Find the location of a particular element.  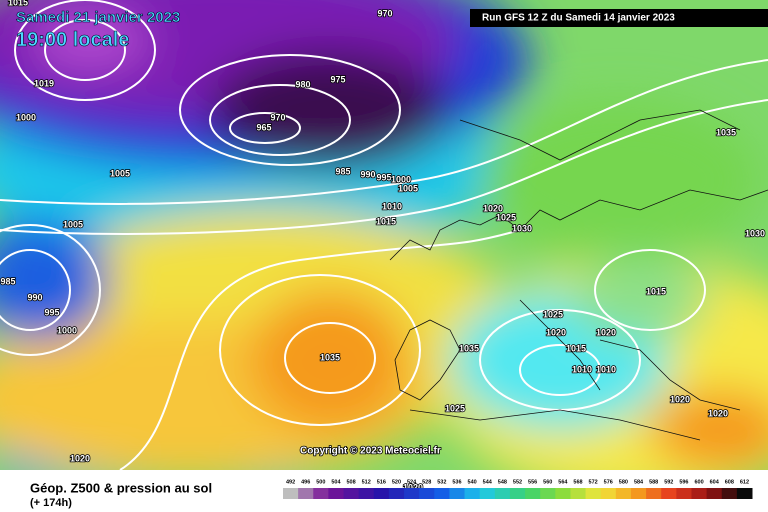

colorbar-label: 528 is located at coordinates (426, 482).